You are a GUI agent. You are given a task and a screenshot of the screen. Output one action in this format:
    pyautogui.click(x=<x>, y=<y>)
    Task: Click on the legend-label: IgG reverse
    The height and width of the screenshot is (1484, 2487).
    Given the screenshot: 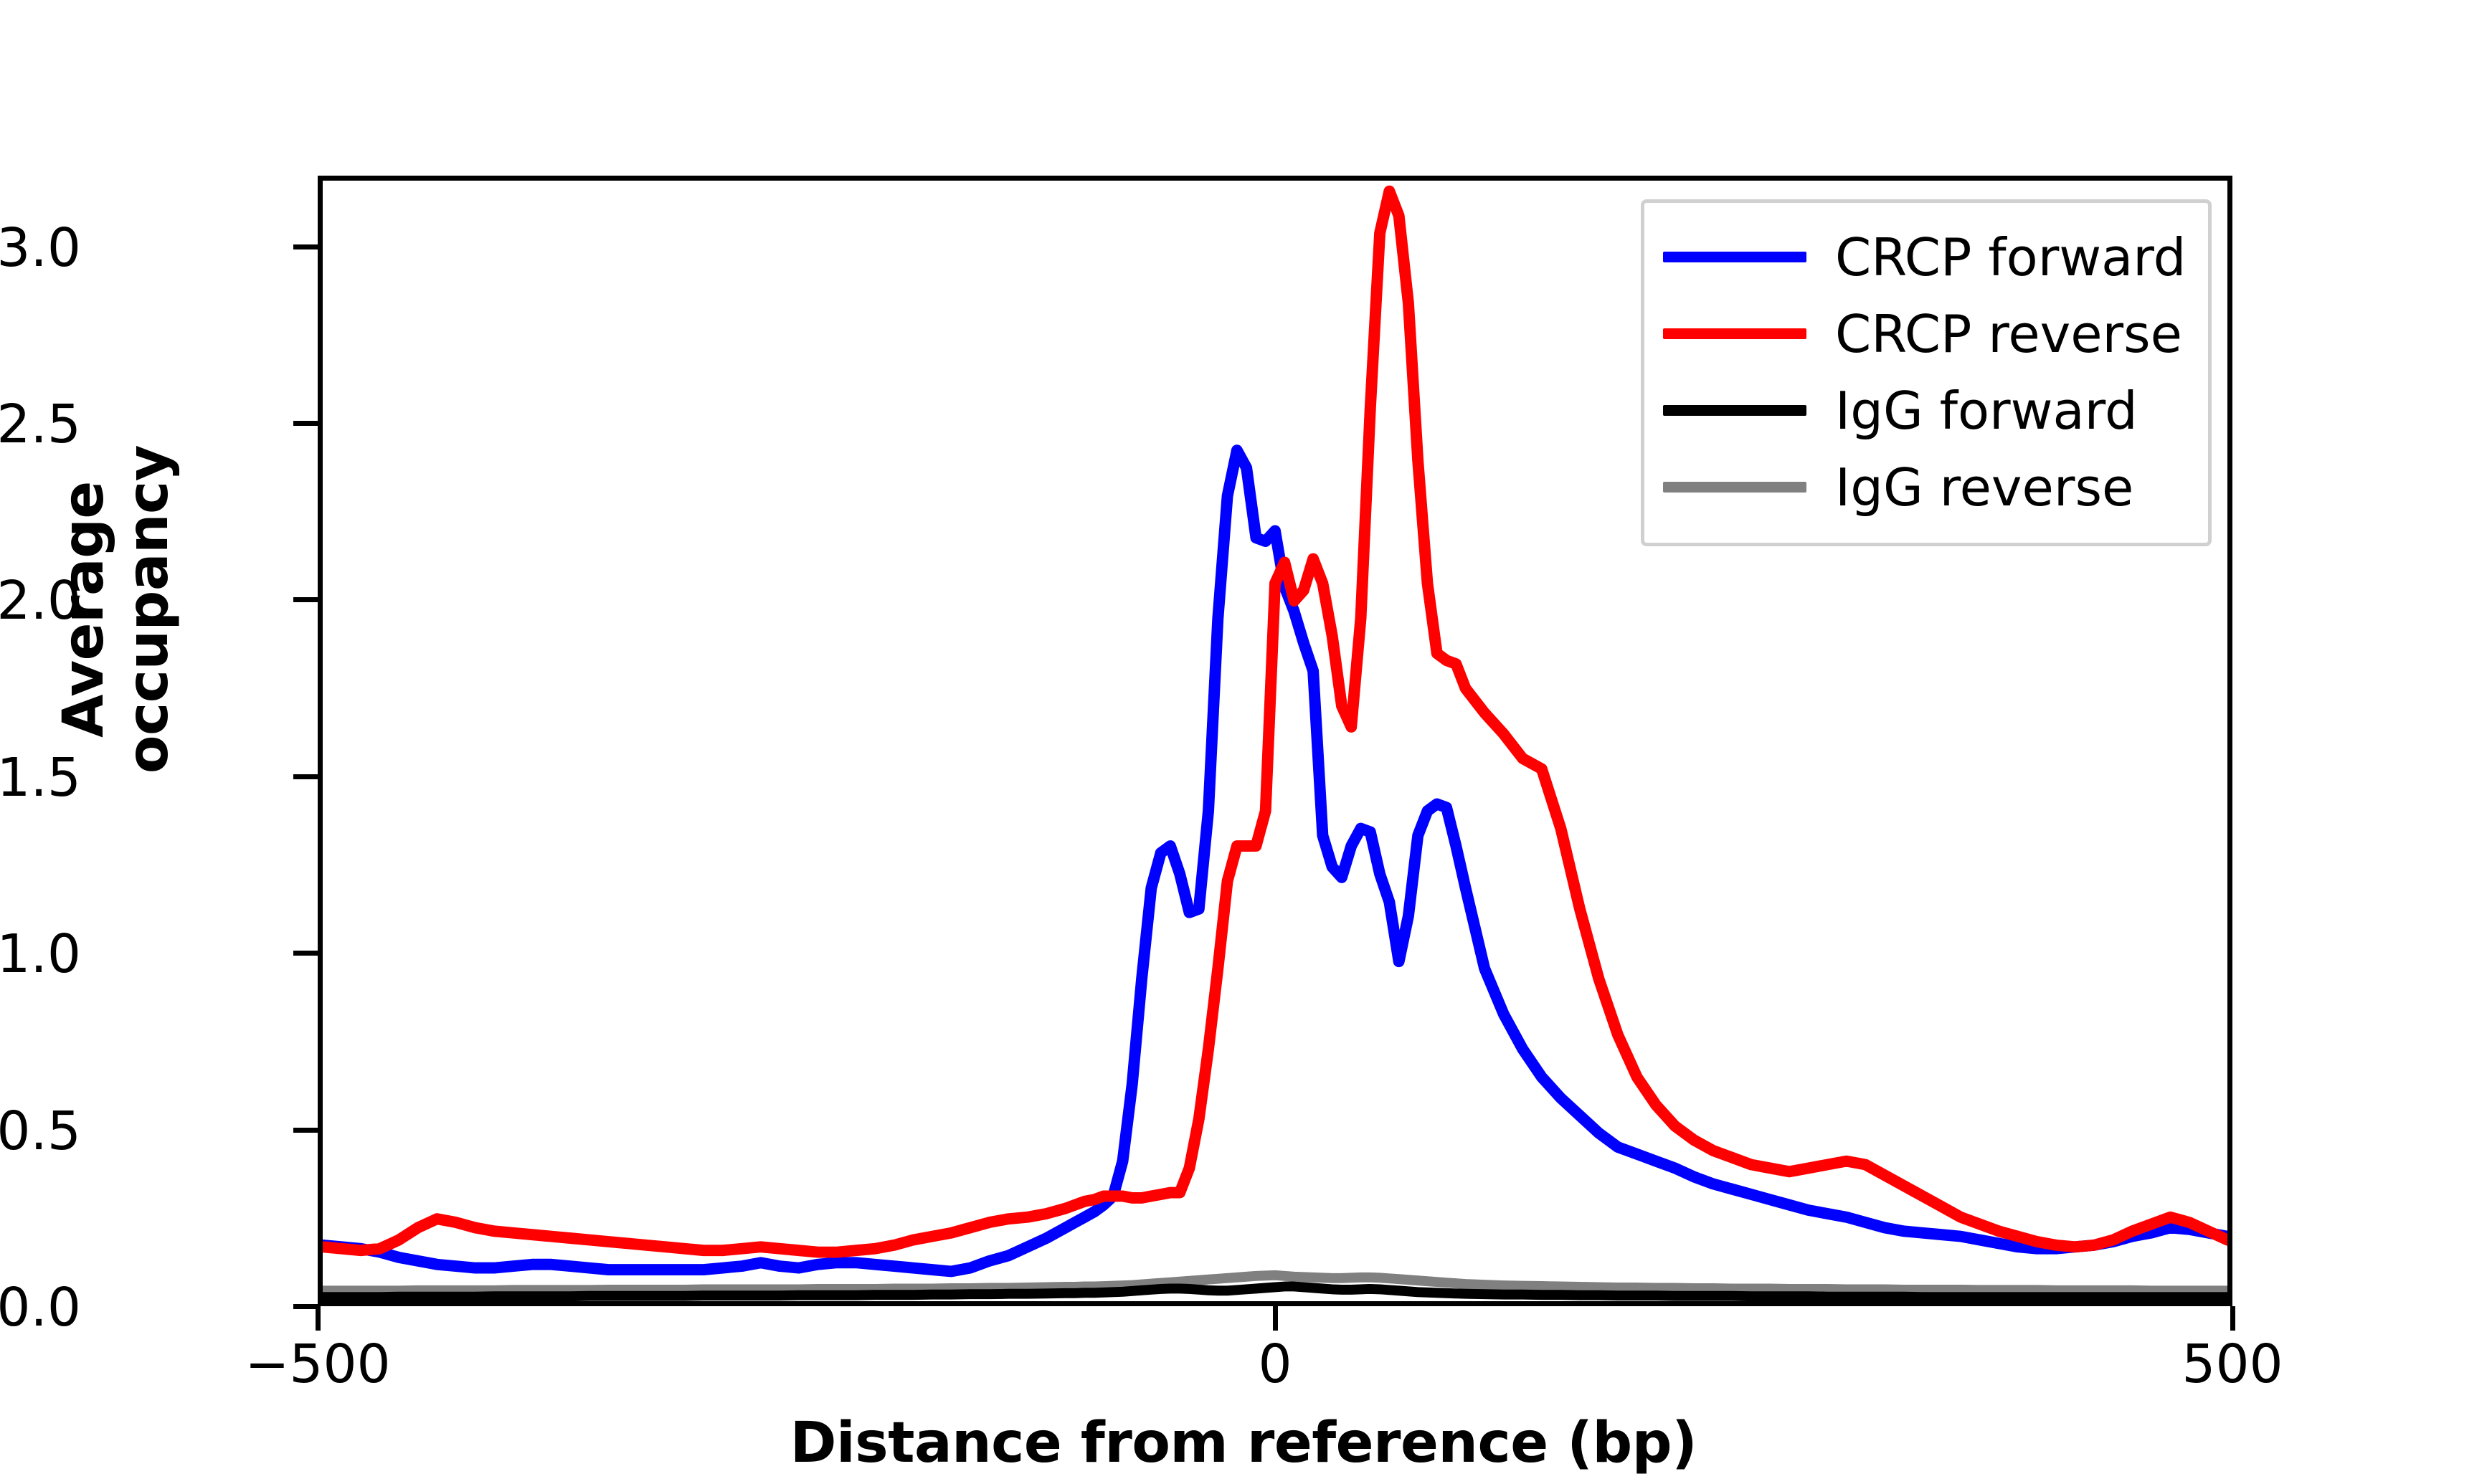 What is the action you would take?
    pyautogui.click(x=1985, y=488)
    